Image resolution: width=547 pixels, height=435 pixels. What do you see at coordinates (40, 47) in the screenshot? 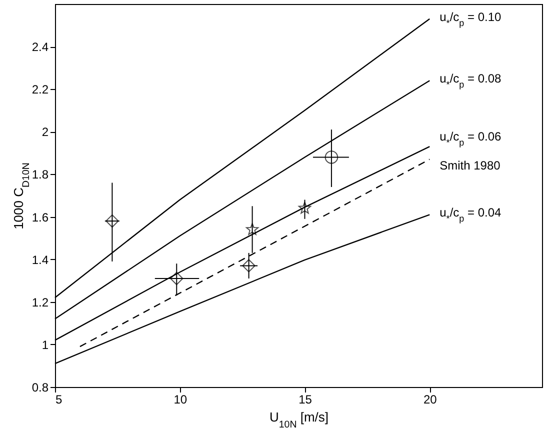
I see `y-tick-label: 2.4` at bounding box center [40, 47].